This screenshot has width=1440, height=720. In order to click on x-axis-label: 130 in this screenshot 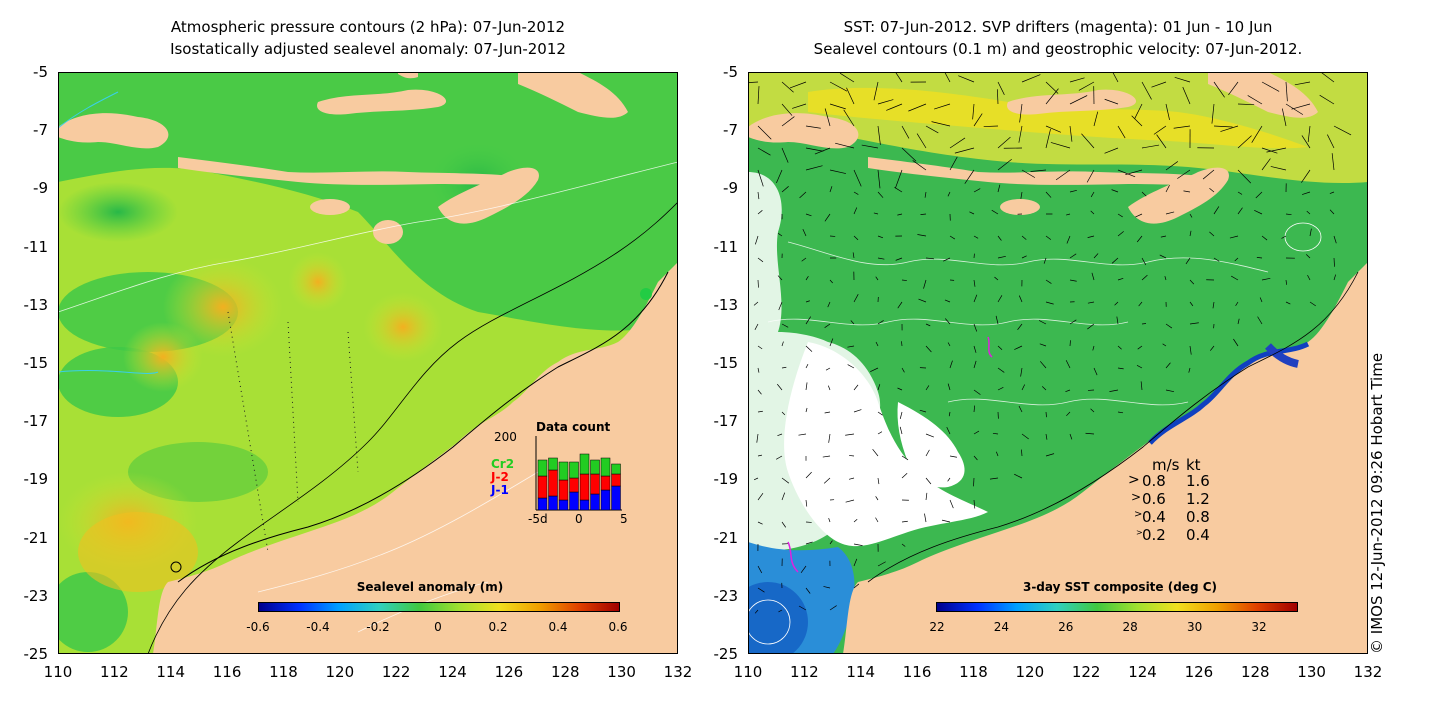, I will do `click(621, 672)`.